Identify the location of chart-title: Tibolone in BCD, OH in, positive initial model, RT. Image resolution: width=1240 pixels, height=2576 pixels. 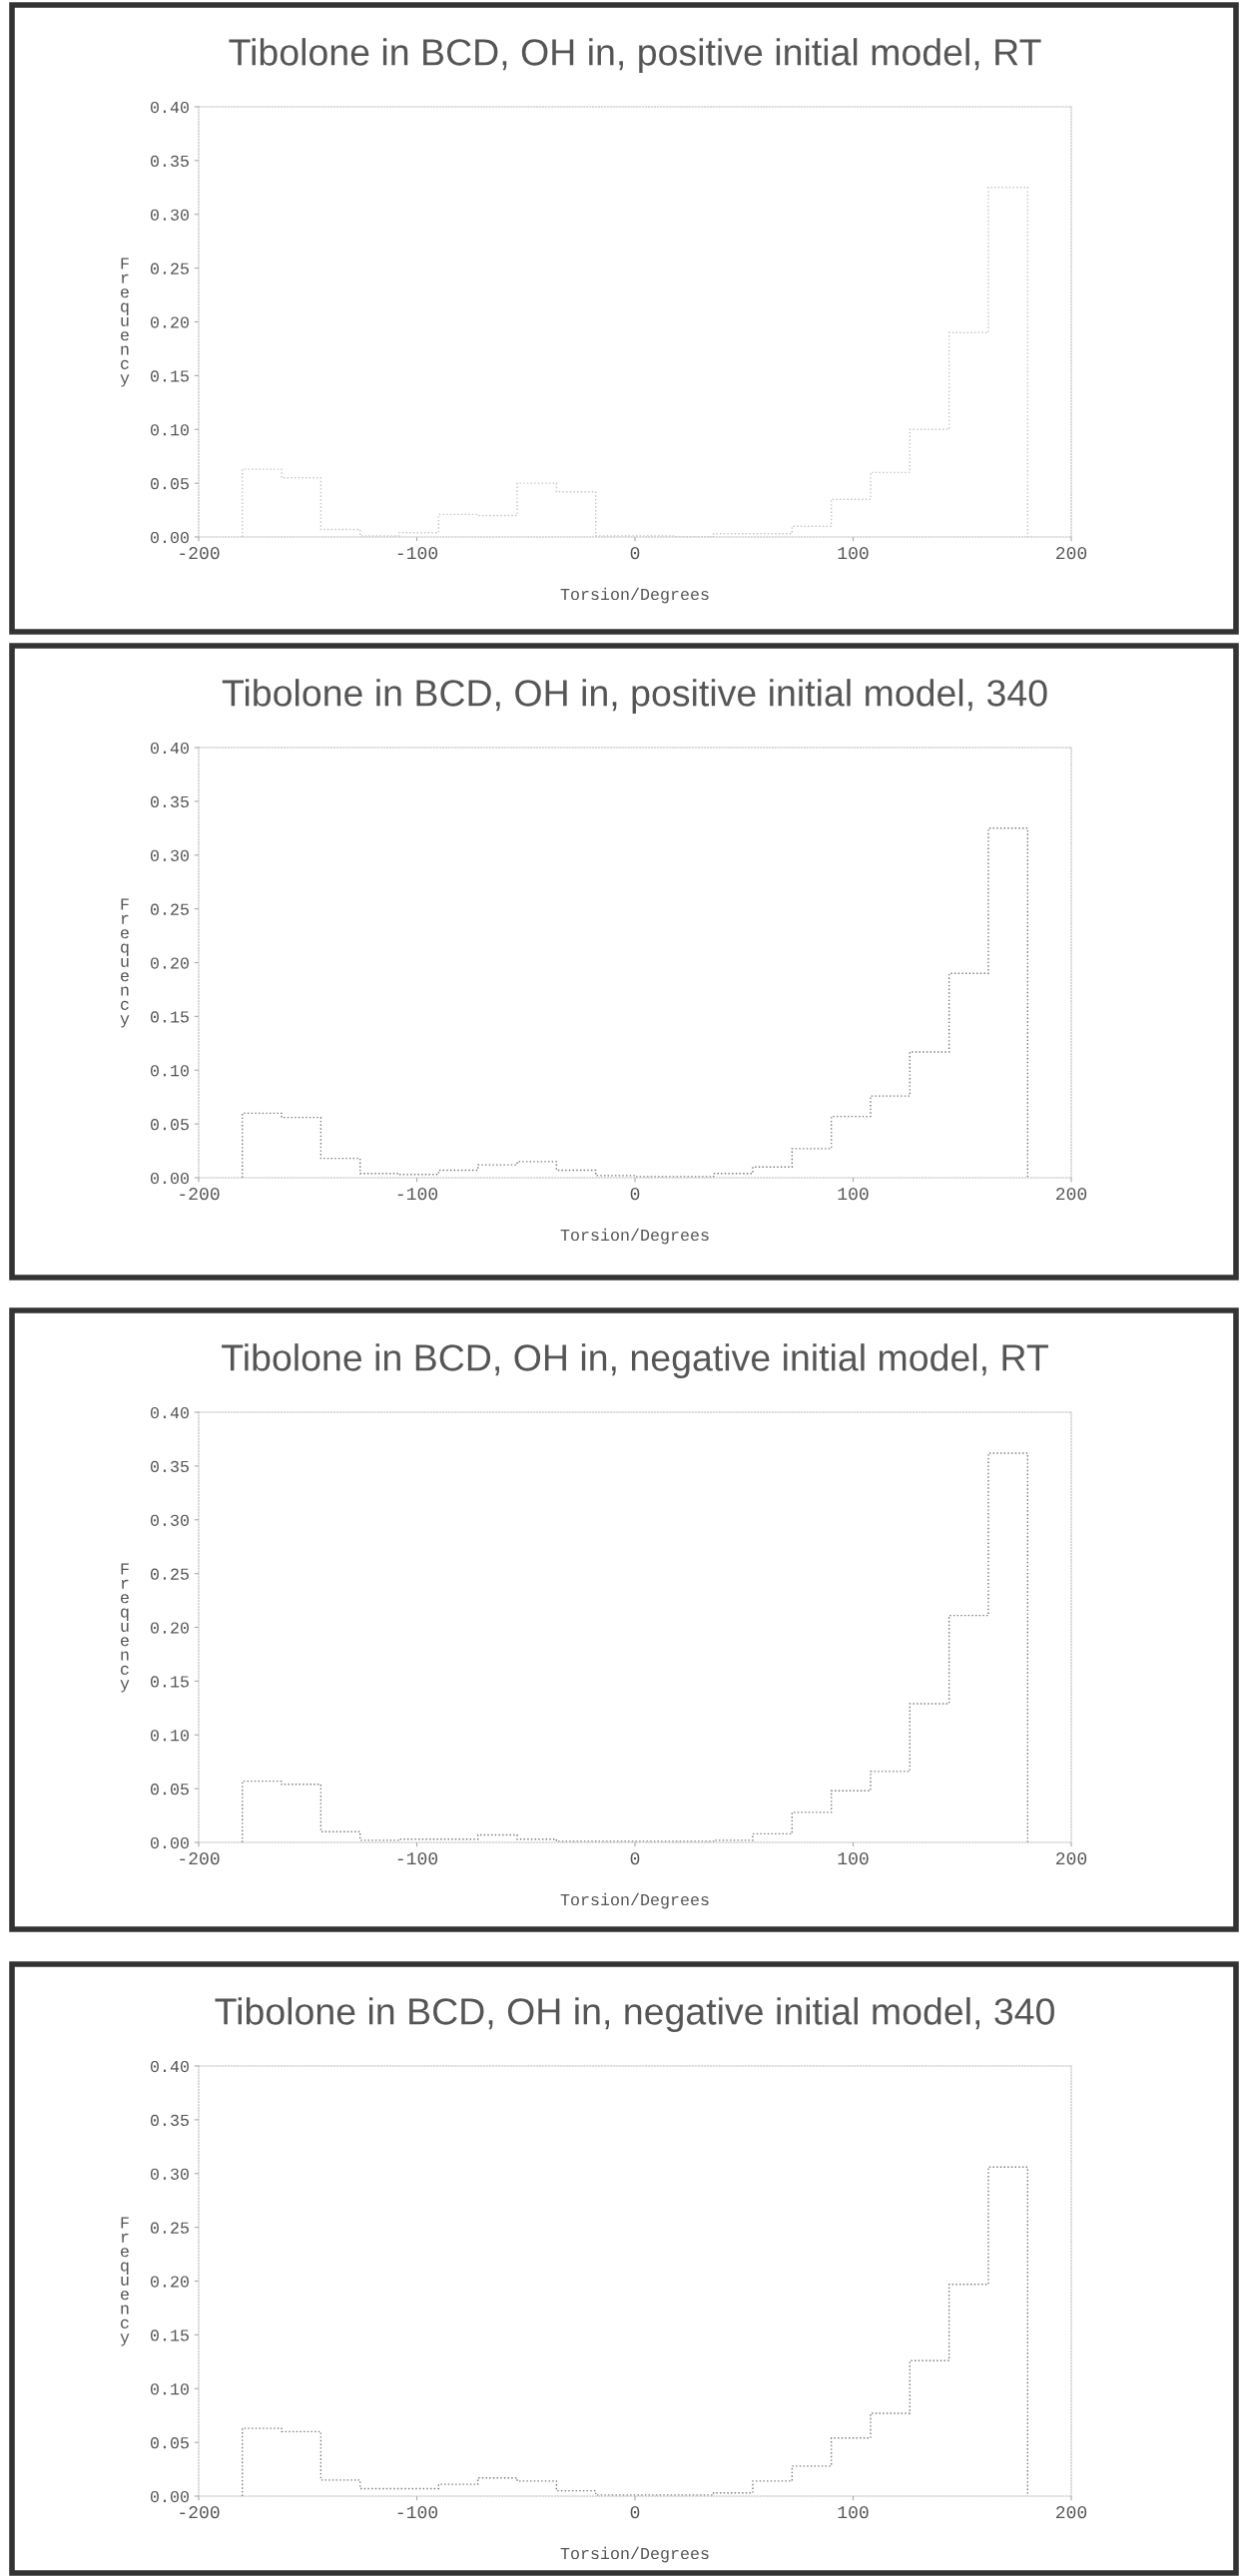
(635, 56).